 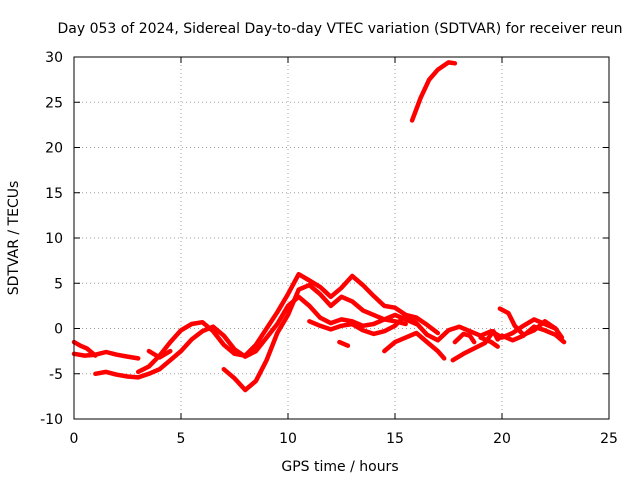 What do you see at coordinates (54, 58) in the screenshot?
I see `y-tick-label: 30` at bounding box center [54, 58].